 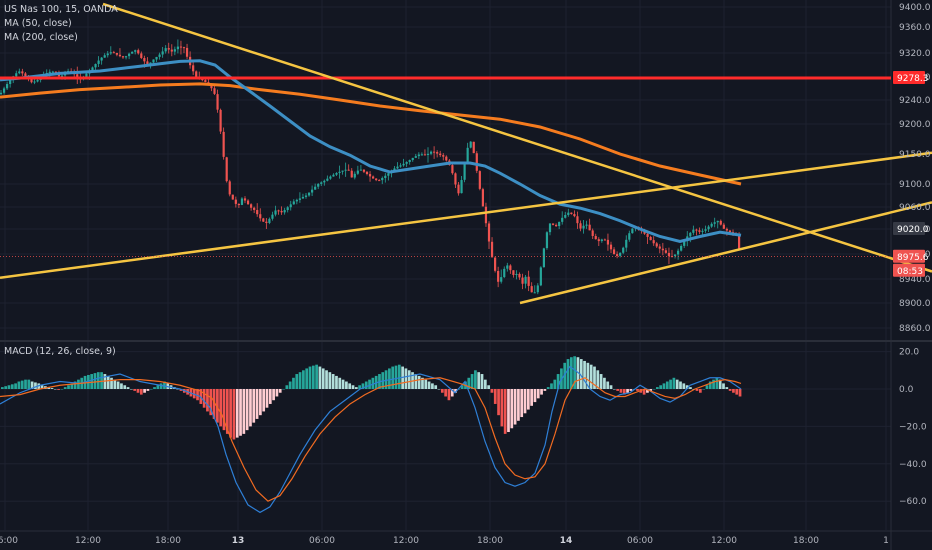 What do you see at coordinates (725, 253) in the screenshot?
I see `trendline-rising-wedge` at bounding box center [725, 253].